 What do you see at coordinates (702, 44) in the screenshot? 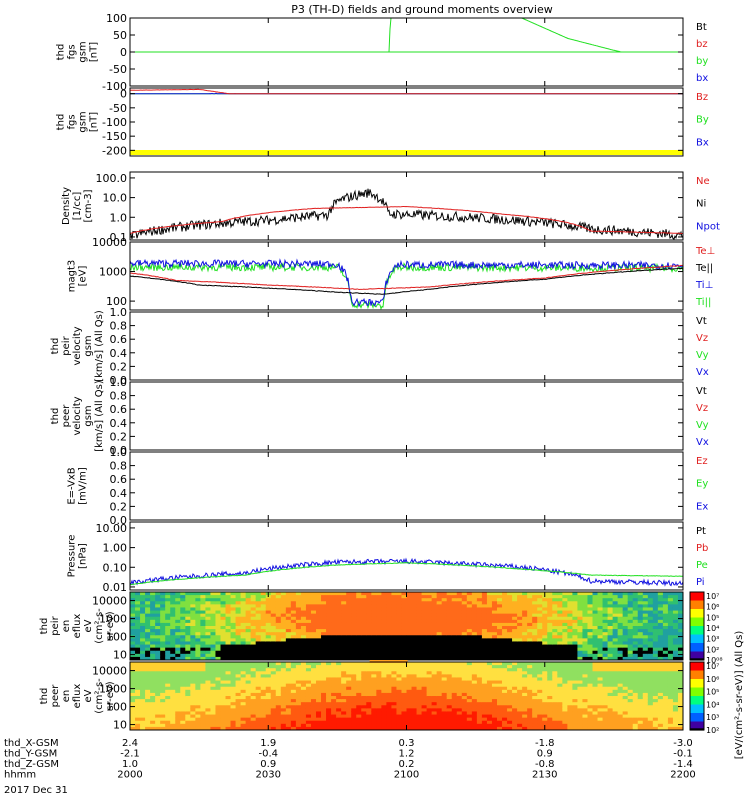
I see `legend-item-bz: bz` at bounding box center [702, 44].